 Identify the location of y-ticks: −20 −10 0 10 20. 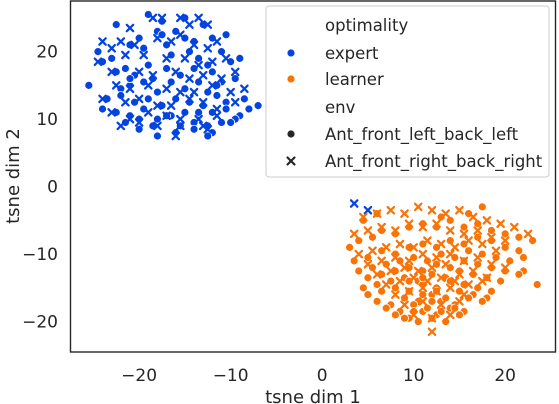
(40, 188).